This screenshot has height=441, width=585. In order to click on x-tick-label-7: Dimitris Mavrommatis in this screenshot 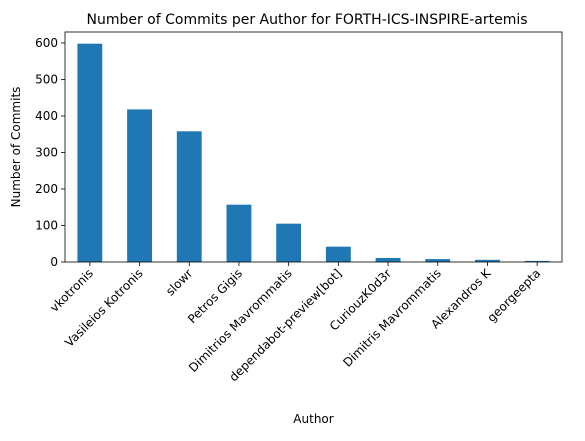, I will do `click(392, 318)`.